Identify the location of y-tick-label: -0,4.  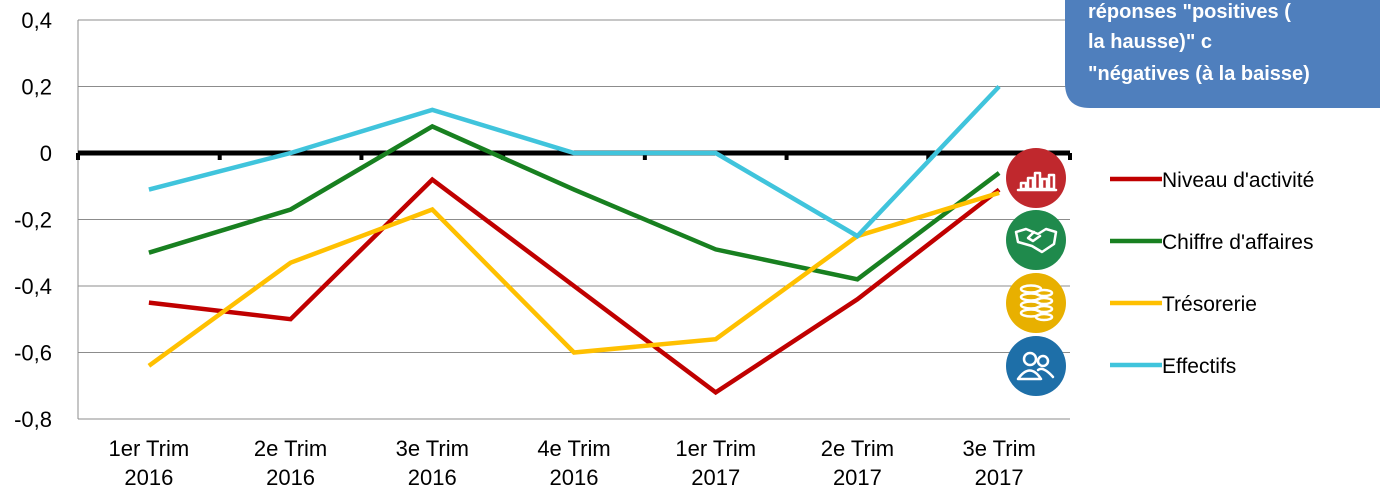
(33, 286).